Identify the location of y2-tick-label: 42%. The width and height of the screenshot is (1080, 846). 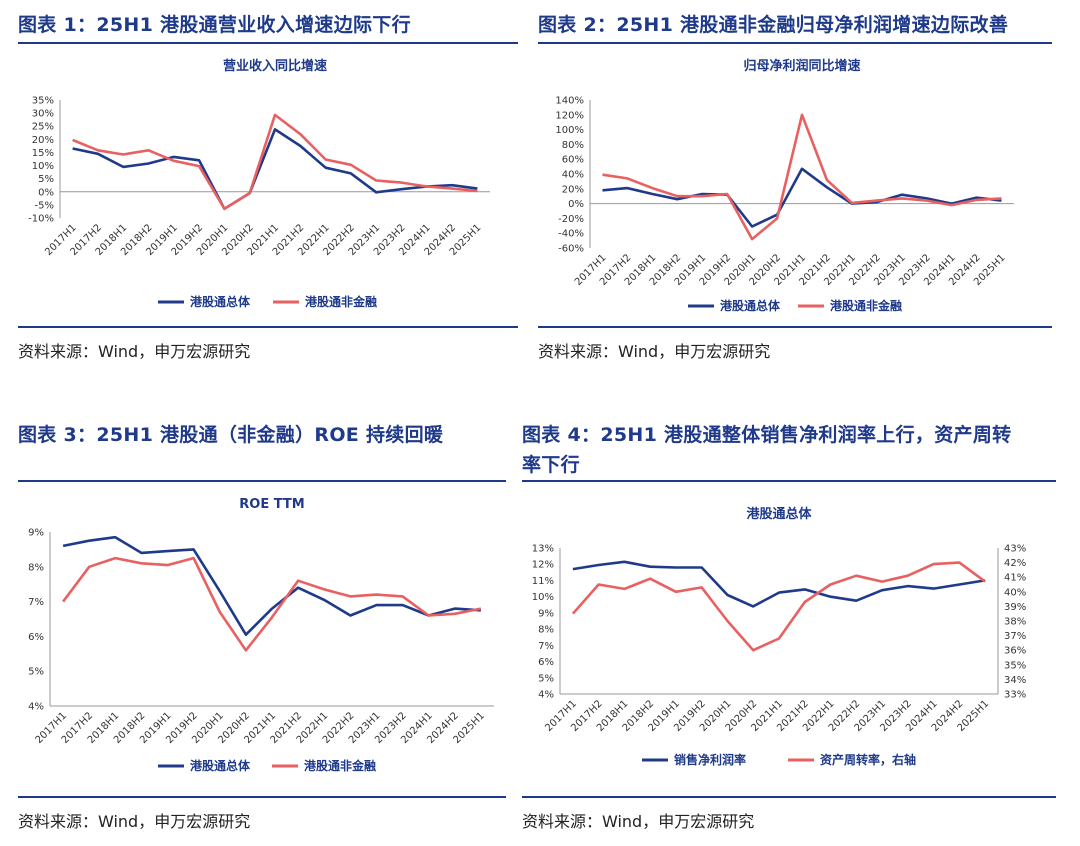
(1015, 563).